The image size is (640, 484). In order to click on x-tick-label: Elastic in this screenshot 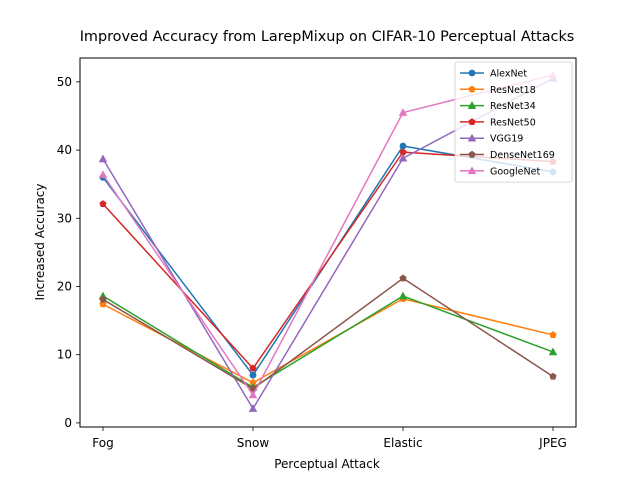, I will do `click(402, 443)`.